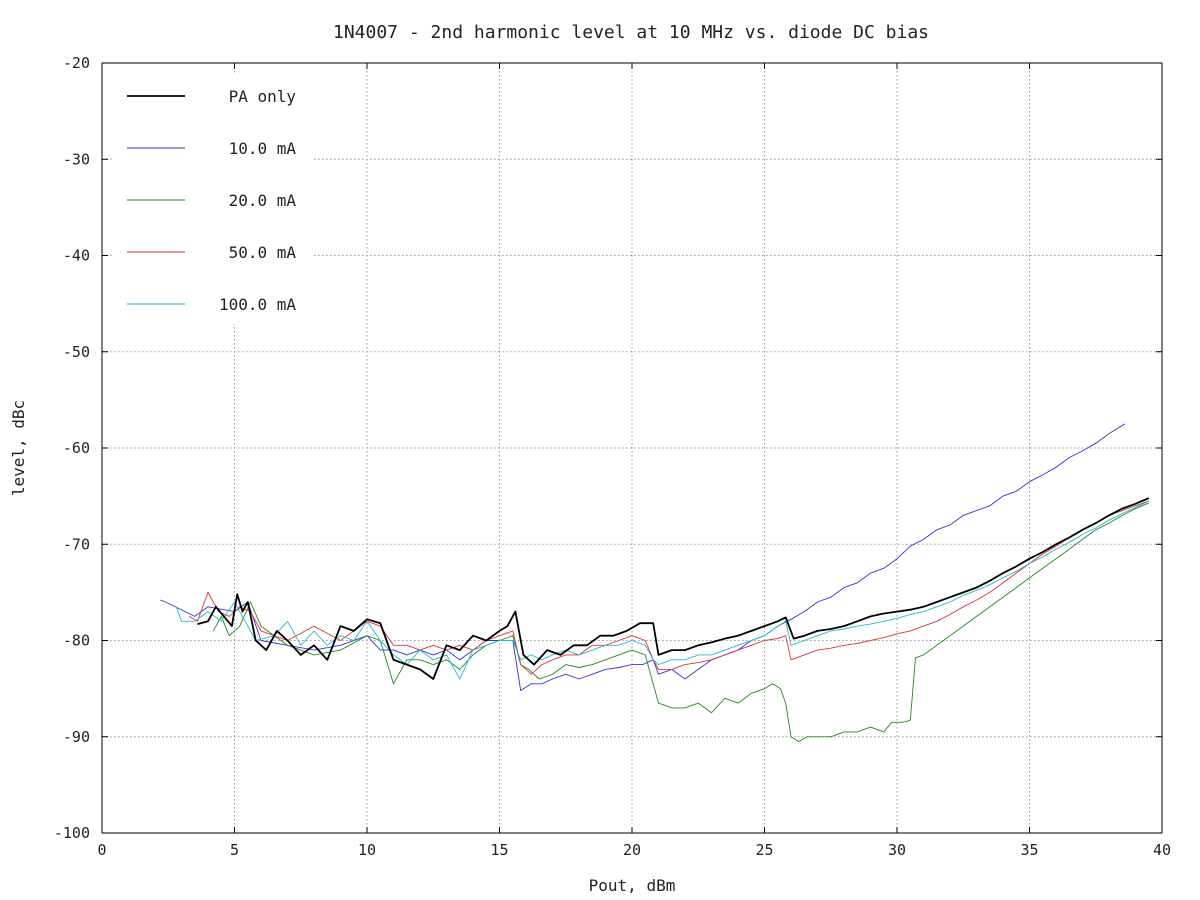  Describe the element at coordinates (234, 850) in the screenshot. I see `x-tick-label: 5` at that location.